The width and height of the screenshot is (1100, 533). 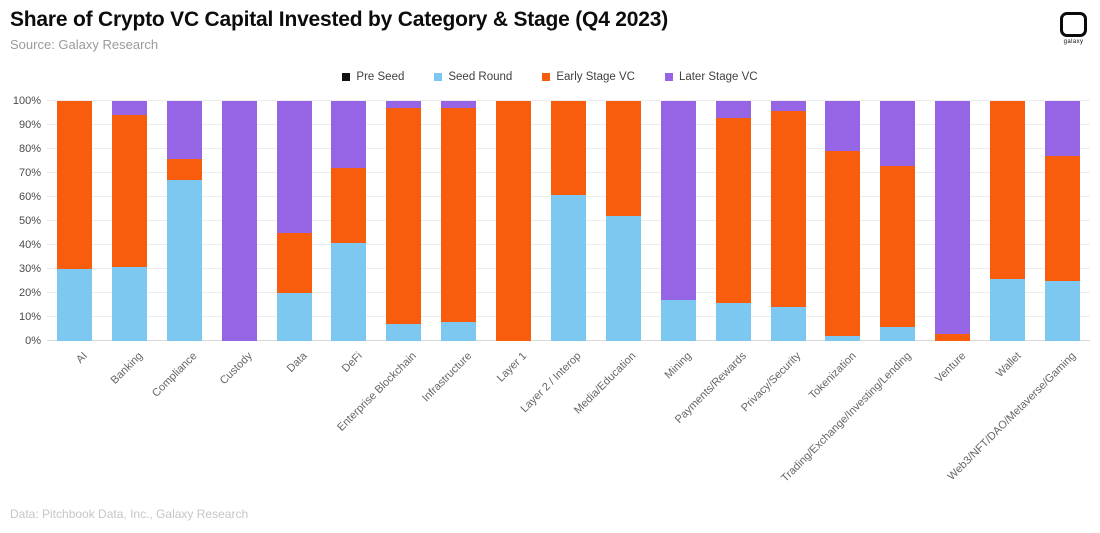 What do you see at coordinates (26, 101) in the screenshot?
I see `y-tick-label: 100%` at bounding box center [26, 101].